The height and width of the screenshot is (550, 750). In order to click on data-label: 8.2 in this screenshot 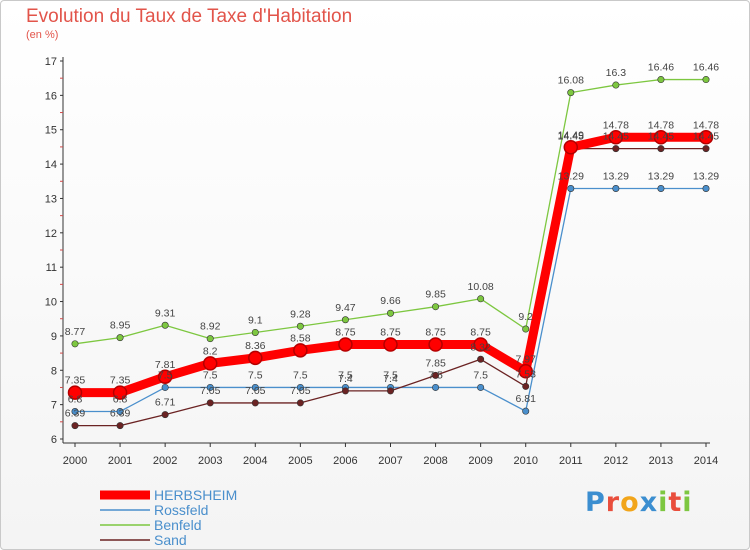, I will do `click(210, 351)`.